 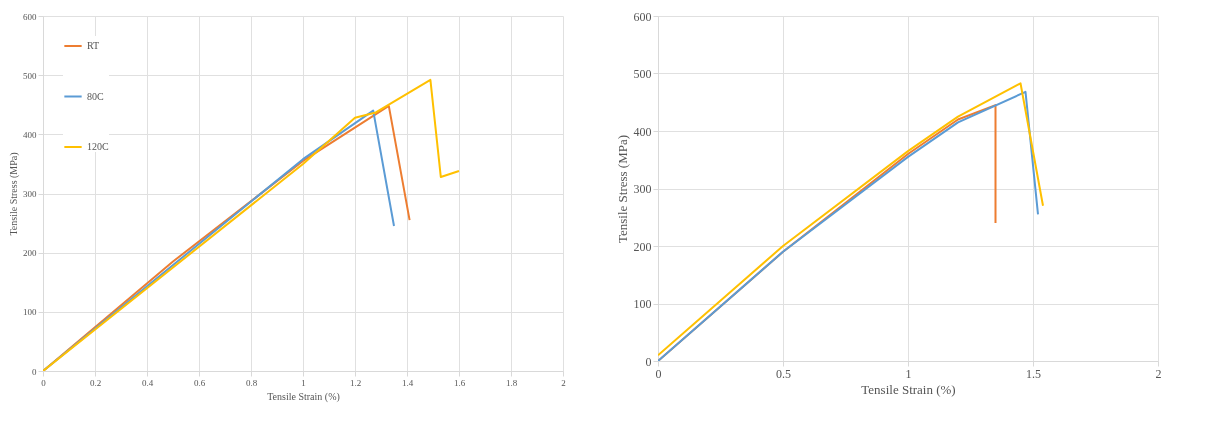 I want to click on x-tick-label: 0.2, so click(x=95, y=382).